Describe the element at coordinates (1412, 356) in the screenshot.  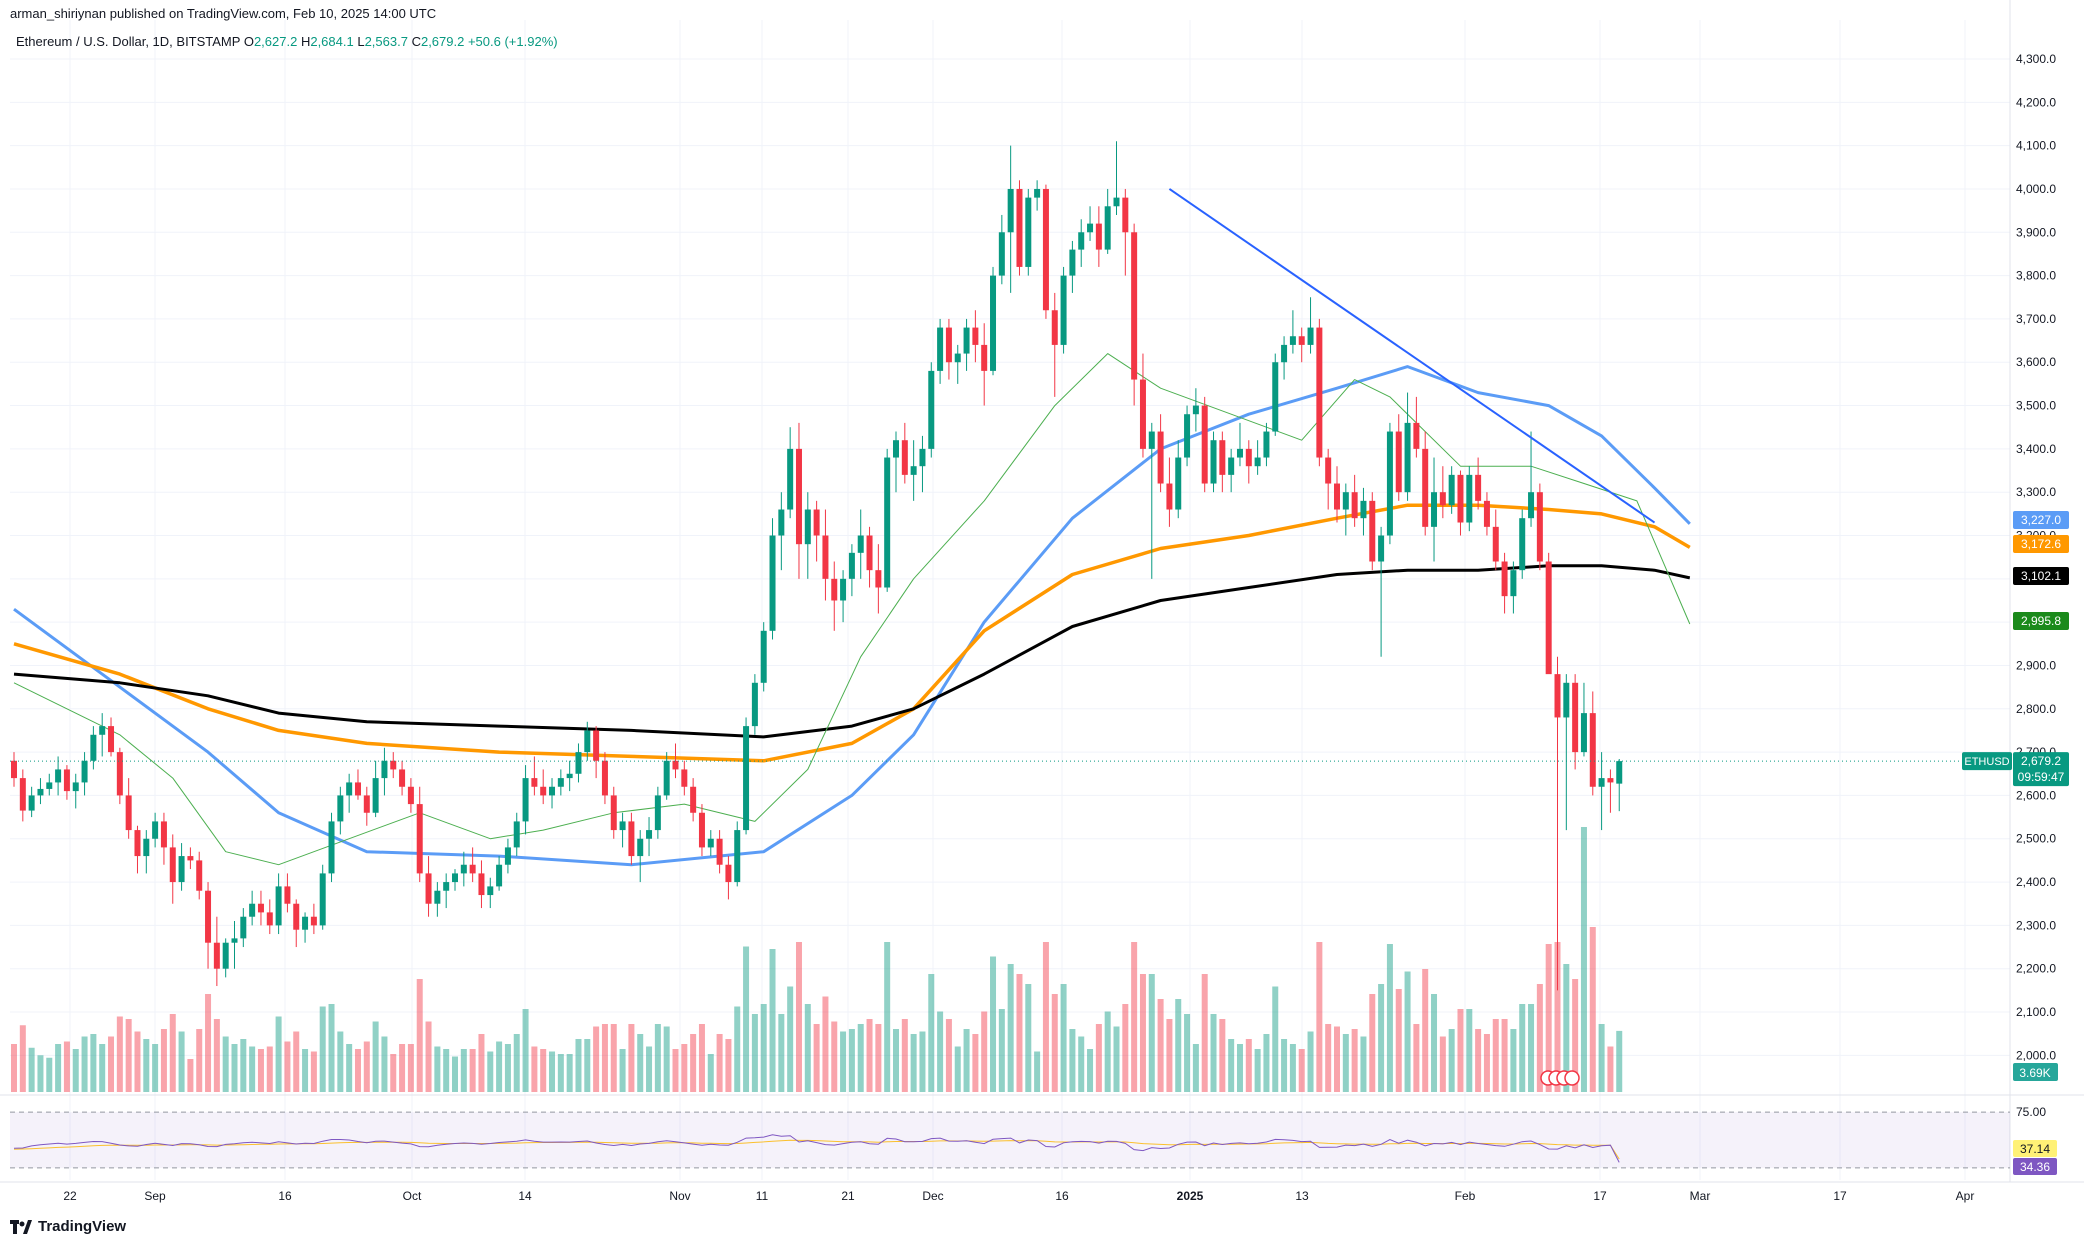
I see `trendline-segment` at that location.